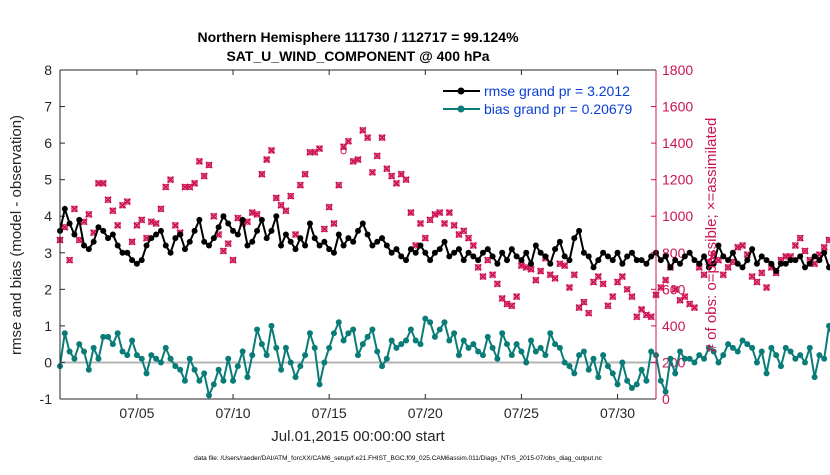 The height and width of the screenshot is (475, 830). Describe the element at coordinates (677, 70) in the screenshot. I see `y-tick-label-right: 1800` at that location.